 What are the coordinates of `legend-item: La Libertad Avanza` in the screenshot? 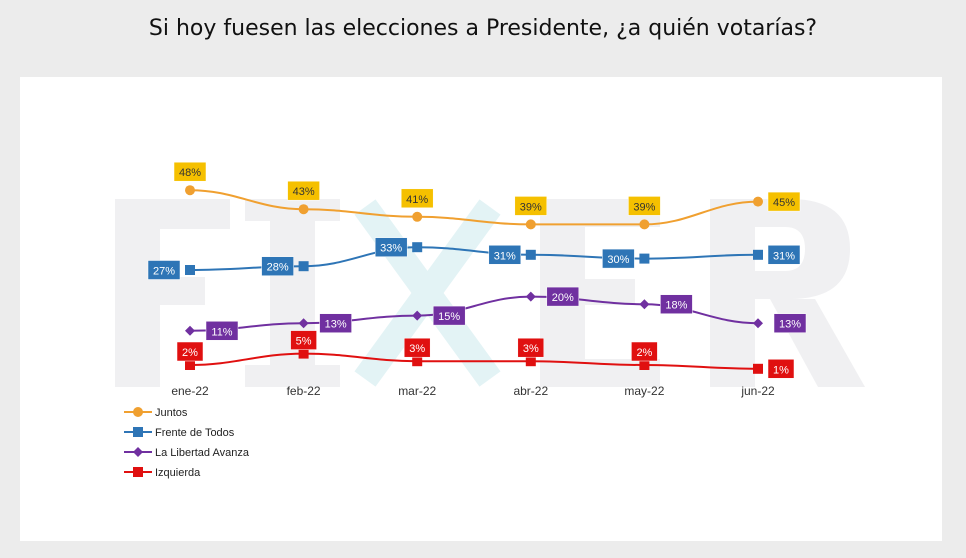 It's located at (187, 453).